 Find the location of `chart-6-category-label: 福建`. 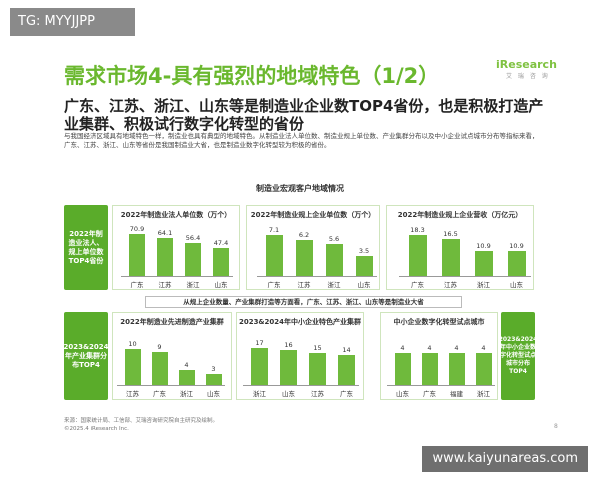

chart-6-category-label: 福建 is located at coordinates (456, 394).